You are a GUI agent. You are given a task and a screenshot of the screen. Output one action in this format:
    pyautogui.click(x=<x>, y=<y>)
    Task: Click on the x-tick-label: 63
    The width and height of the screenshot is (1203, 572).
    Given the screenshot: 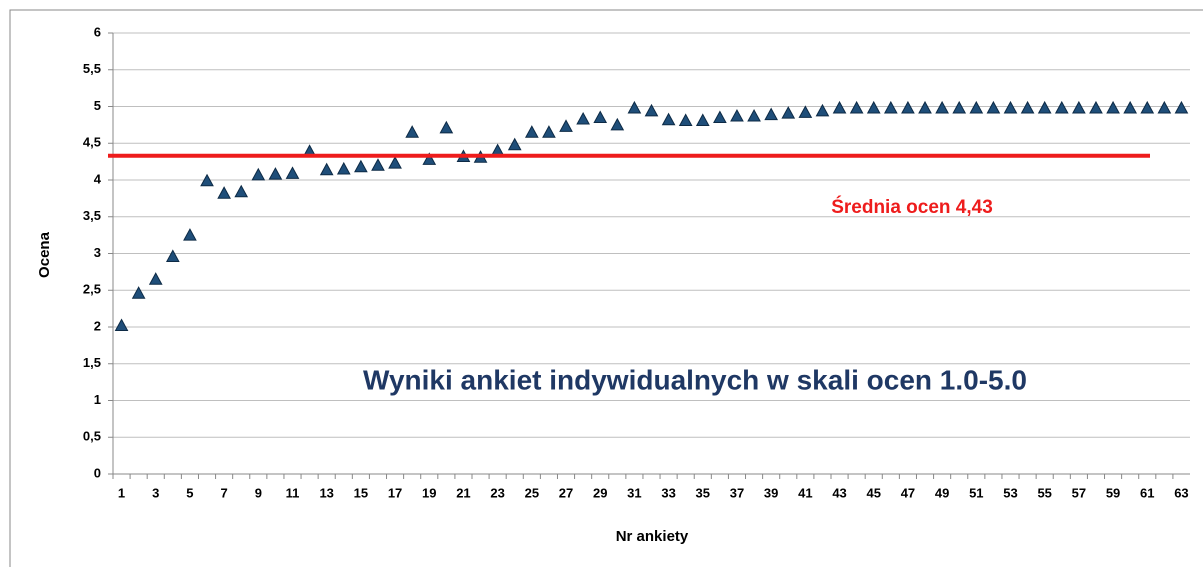 What is the action you would take?
    pyautogui.click(x=1181, y=492)
    